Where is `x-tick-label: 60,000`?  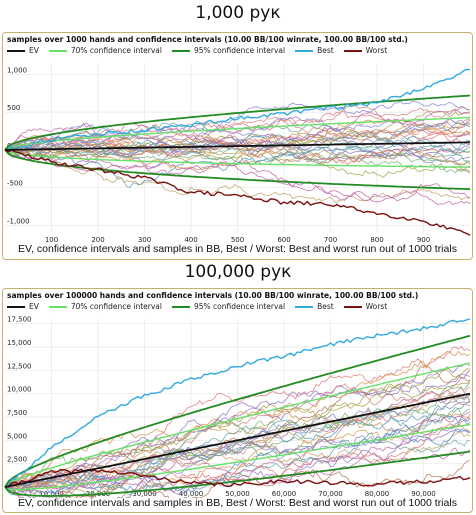
x-tick-label: 60,000 is located at coordinates (284, 494).